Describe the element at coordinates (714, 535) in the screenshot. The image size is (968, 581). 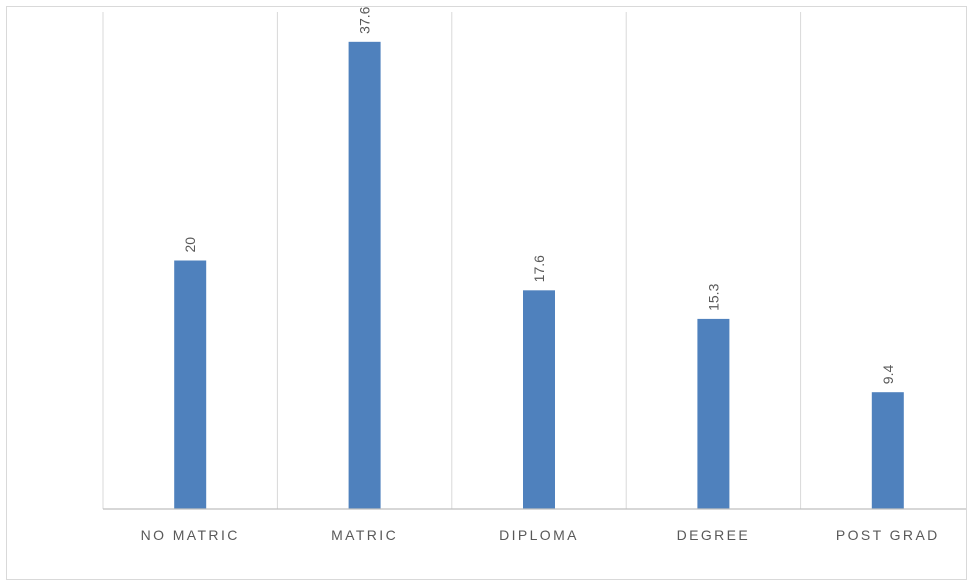
I see `category-label-3: DEGREE` at that location.